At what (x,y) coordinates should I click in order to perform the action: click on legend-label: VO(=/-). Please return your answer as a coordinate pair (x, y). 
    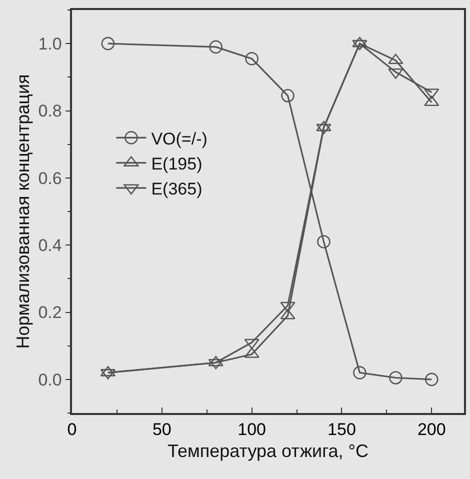
    Looking at the image, I should click on (179, 138).